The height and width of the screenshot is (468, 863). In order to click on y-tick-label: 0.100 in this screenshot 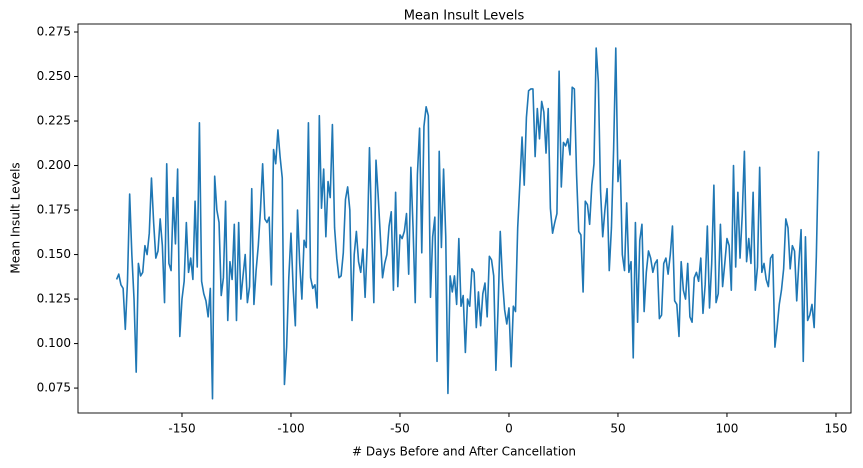, I will do `click(54, 343)`.